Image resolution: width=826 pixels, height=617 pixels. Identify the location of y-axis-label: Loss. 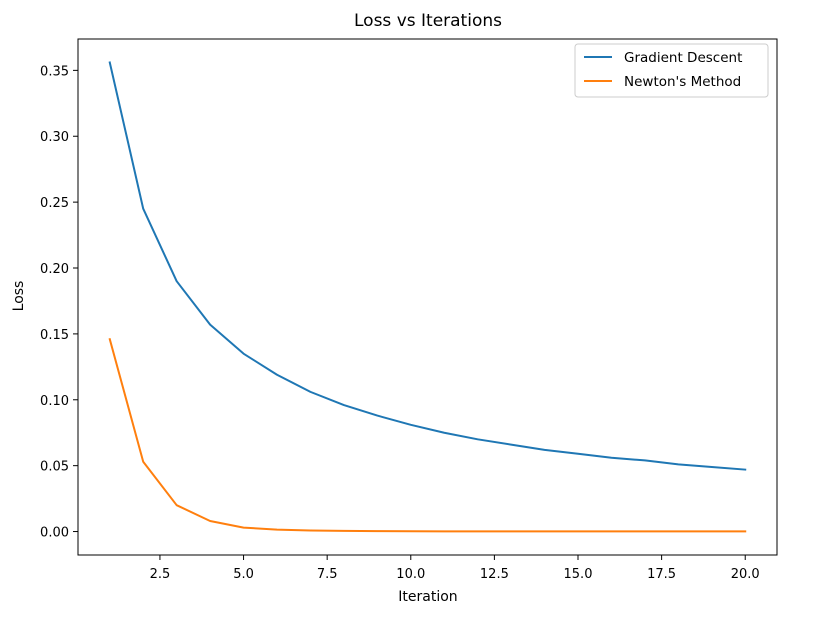
(19, 296).